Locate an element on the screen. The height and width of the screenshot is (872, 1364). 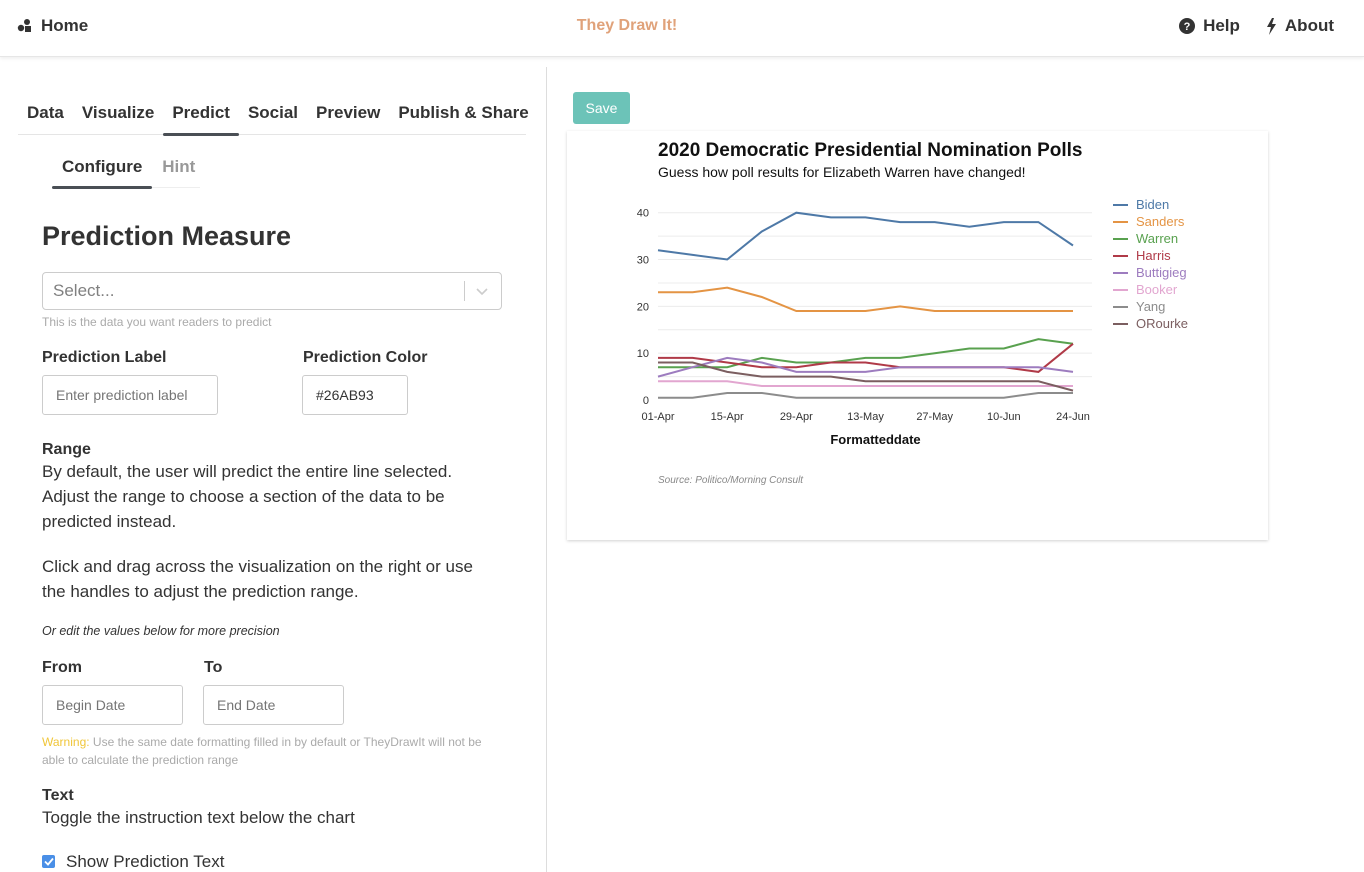
legend-item-buttigieg: Buttigieg is located at coordinates (1150, 272).